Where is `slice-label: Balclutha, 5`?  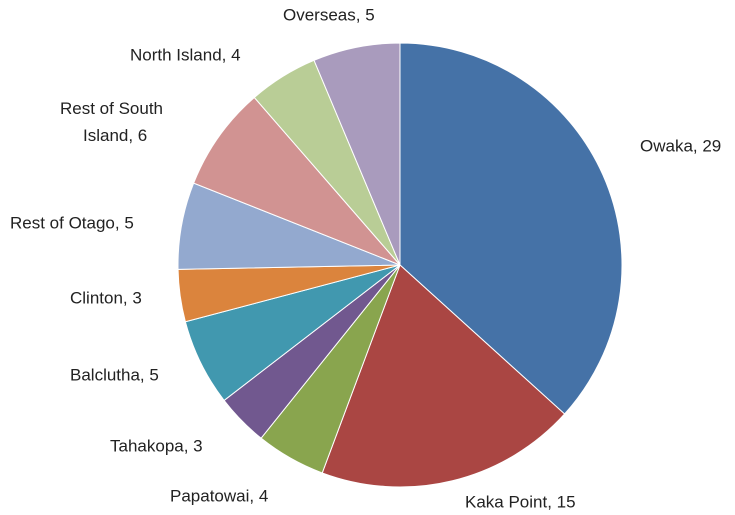 slice-label: Balclutha, 5 is located at coordinates (114, 374).